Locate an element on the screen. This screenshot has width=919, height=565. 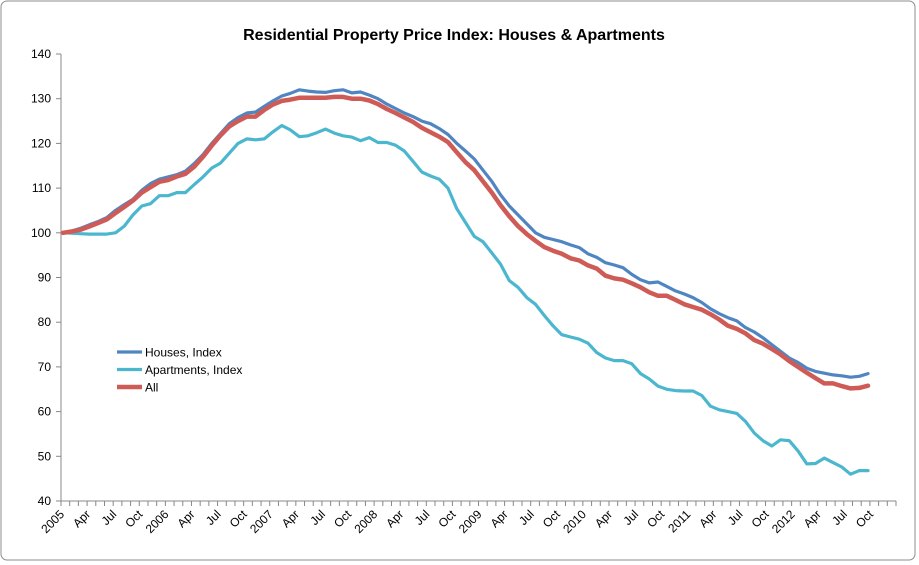
legend: Houses, Index Apartments, Index All is located at coordinates (179, 370).